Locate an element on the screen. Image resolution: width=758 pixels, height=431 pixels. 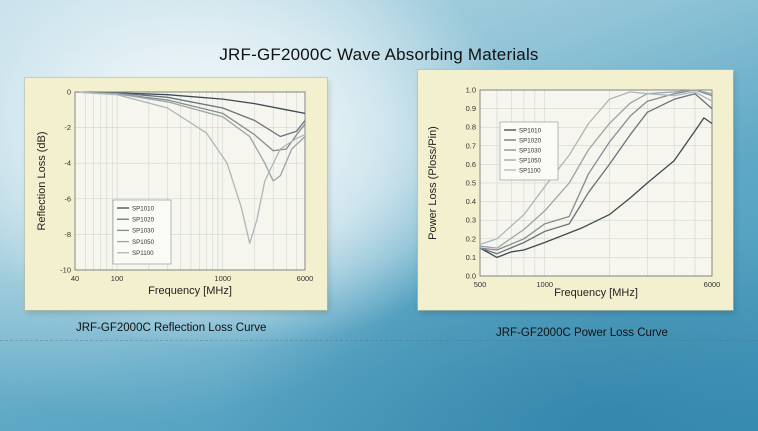
plot-area is located at coordinates (190, 181).